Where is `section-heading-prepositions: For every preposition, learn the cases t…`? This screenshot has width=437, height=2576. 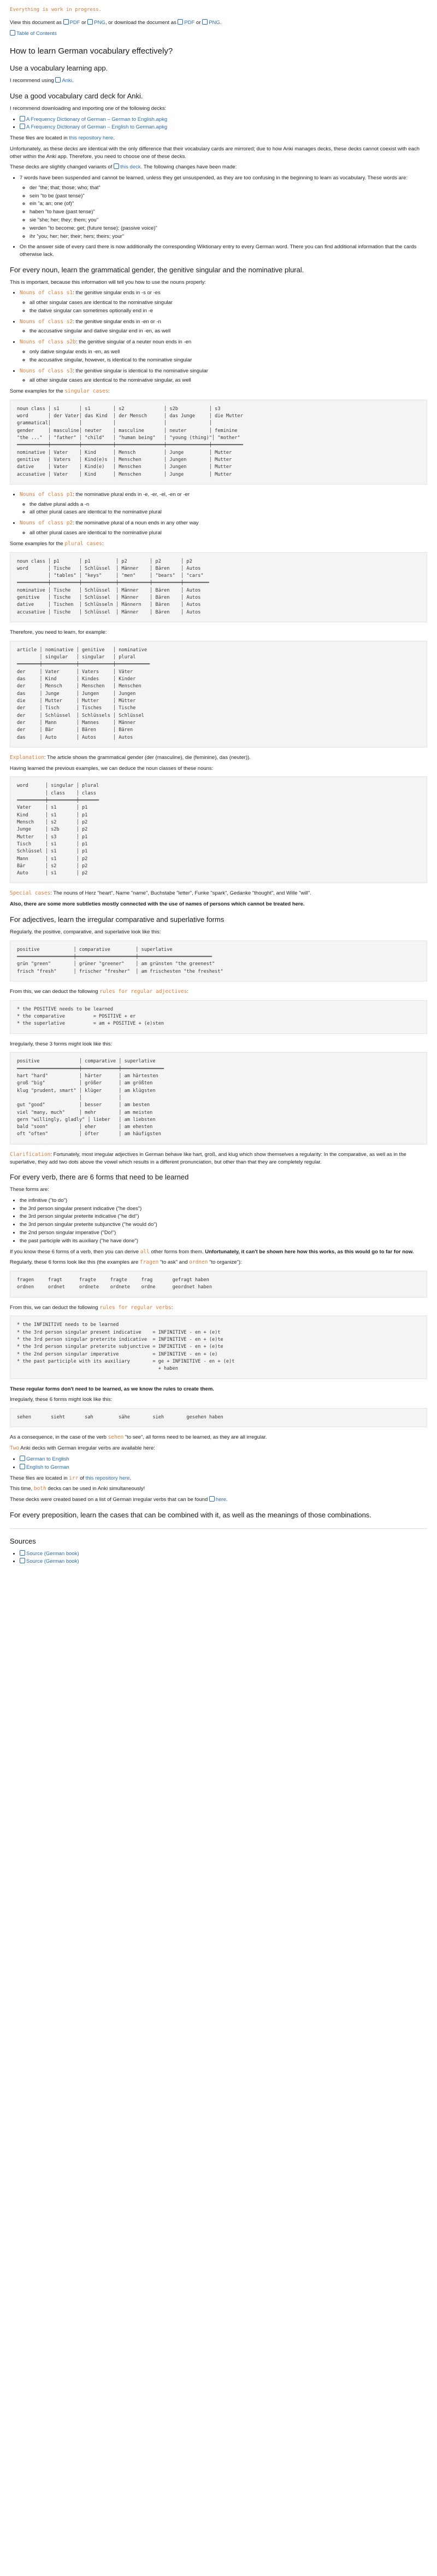
section-heading-prepositions: For every preposition, learn the cases t… is located at coordinates (190, 1514).